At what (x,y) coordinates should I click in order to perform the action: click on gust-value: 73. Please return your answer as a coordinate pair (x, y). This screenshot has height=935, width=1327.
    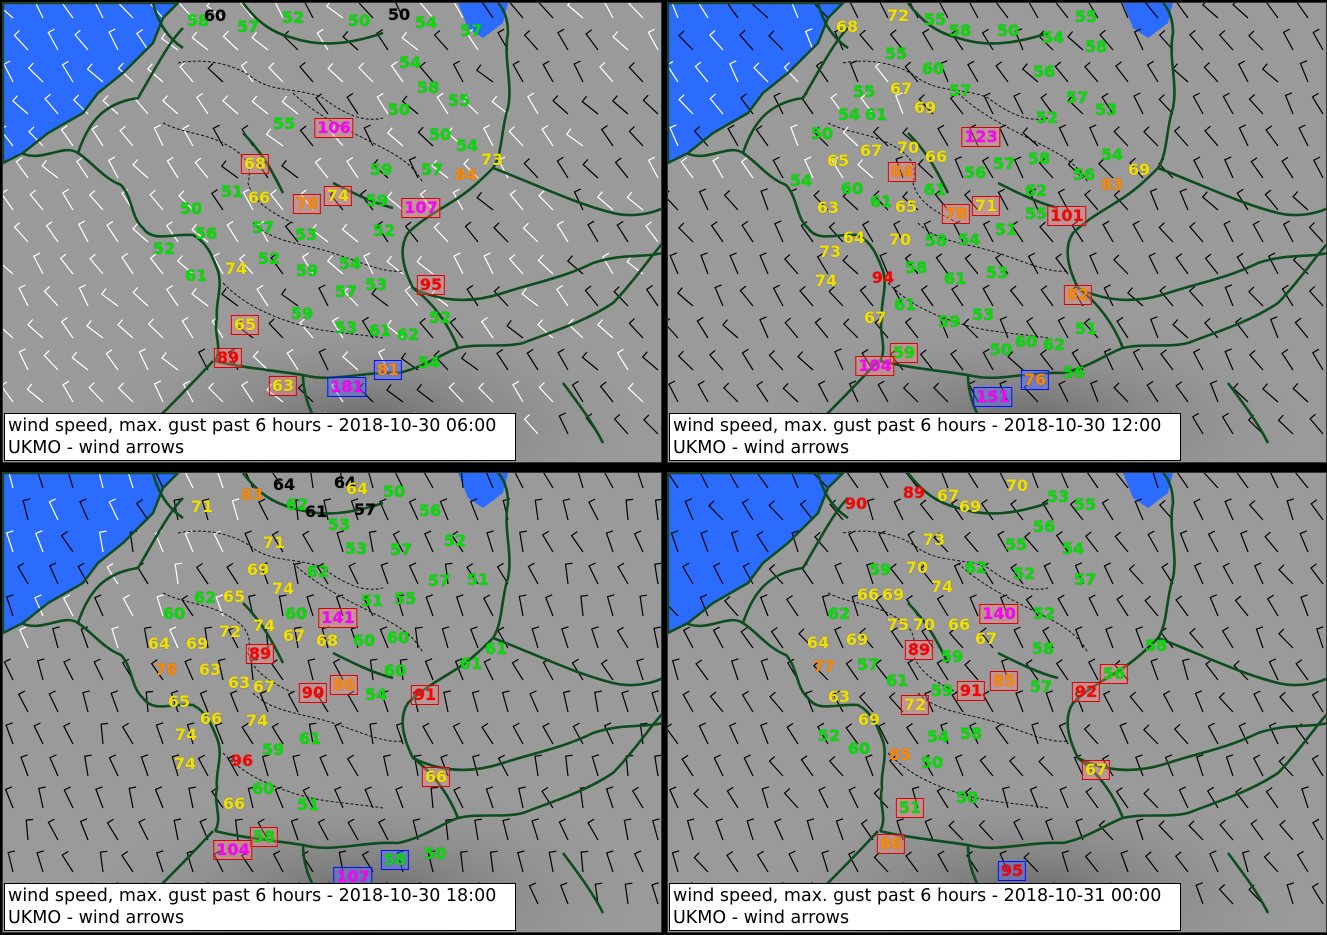
    Looking at the image, I should click on (830, 251).